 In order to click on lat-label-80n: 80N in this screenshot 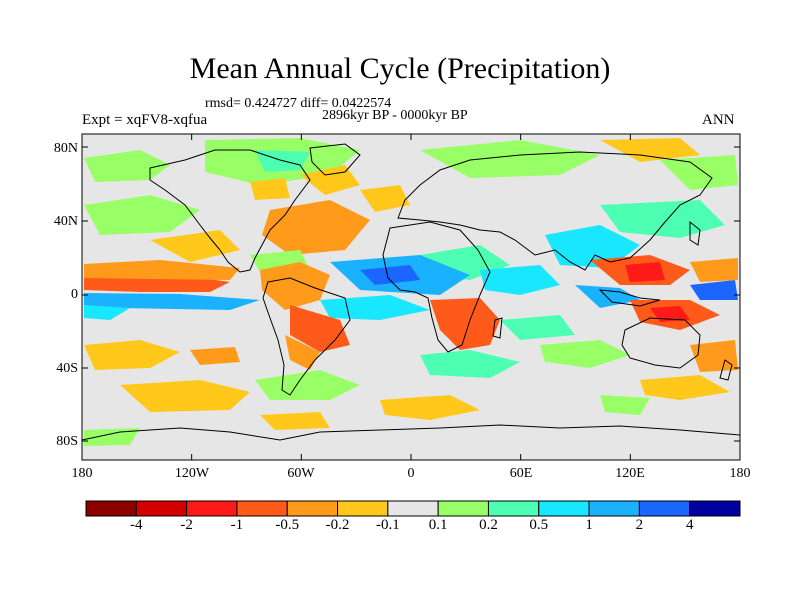, I will do `click(65, 148)`.